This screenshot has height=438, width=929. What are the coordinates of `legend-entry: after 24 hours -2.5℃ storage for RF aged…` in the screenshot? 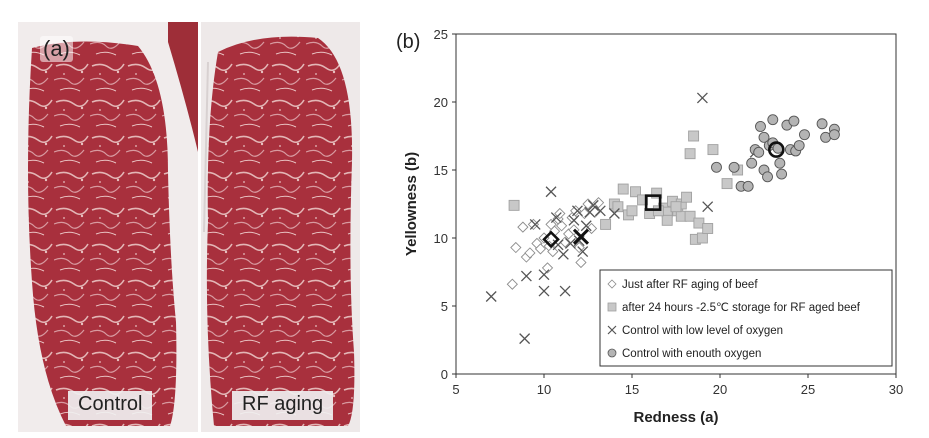 It's located at (741, 308).